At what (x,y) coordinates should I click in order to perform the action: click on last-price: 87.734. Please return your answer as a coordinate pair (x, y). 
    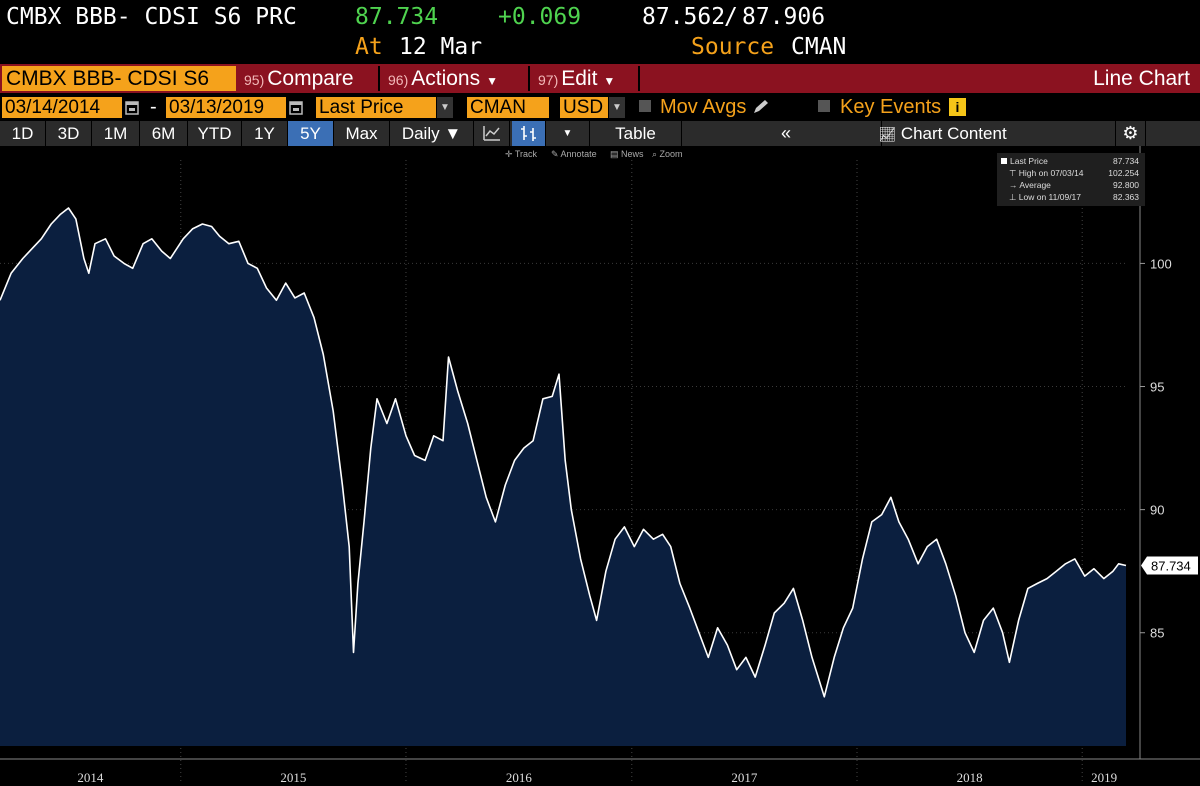
    Looking at the image, I should click on (397, 17).